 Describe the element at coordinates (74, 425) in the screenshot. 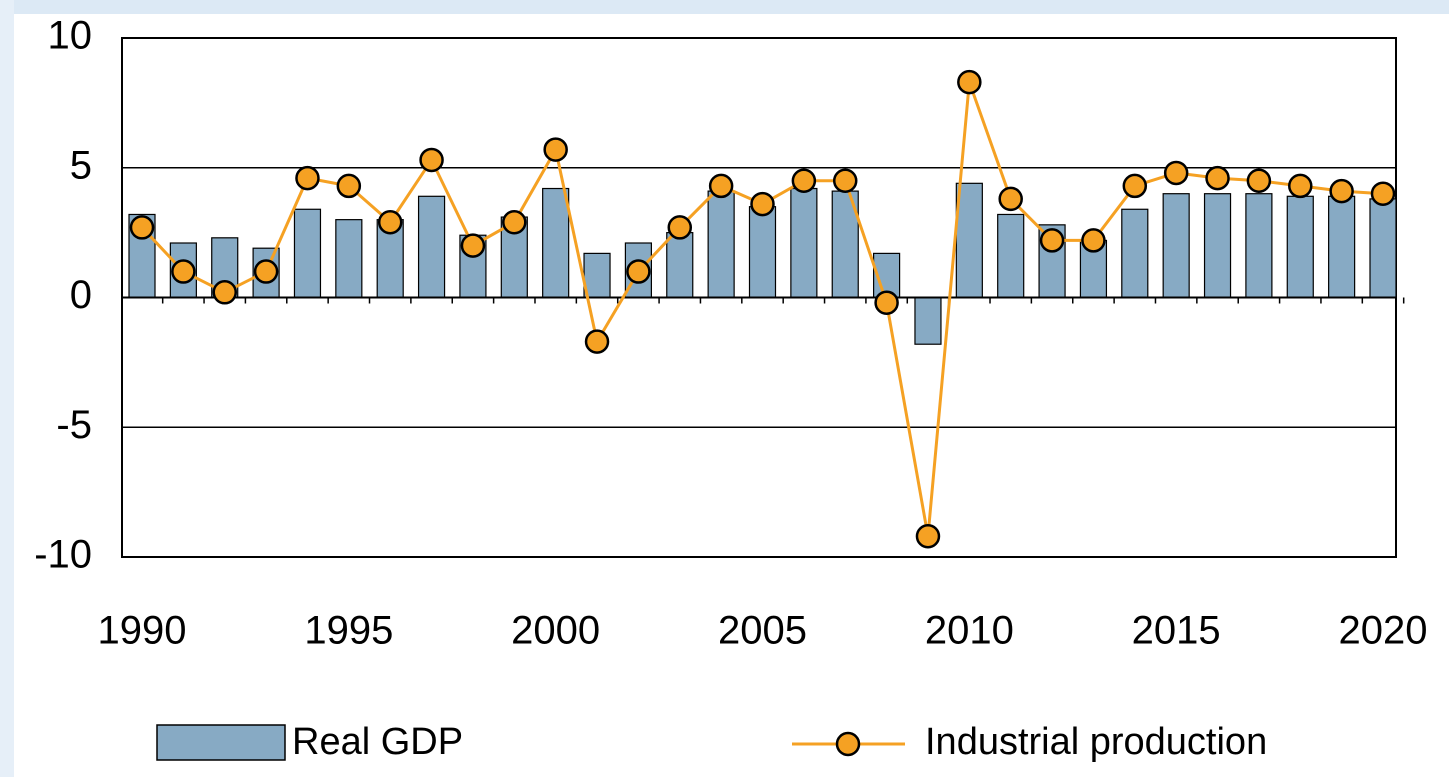

I see `y-tick-label: -5` at that location.